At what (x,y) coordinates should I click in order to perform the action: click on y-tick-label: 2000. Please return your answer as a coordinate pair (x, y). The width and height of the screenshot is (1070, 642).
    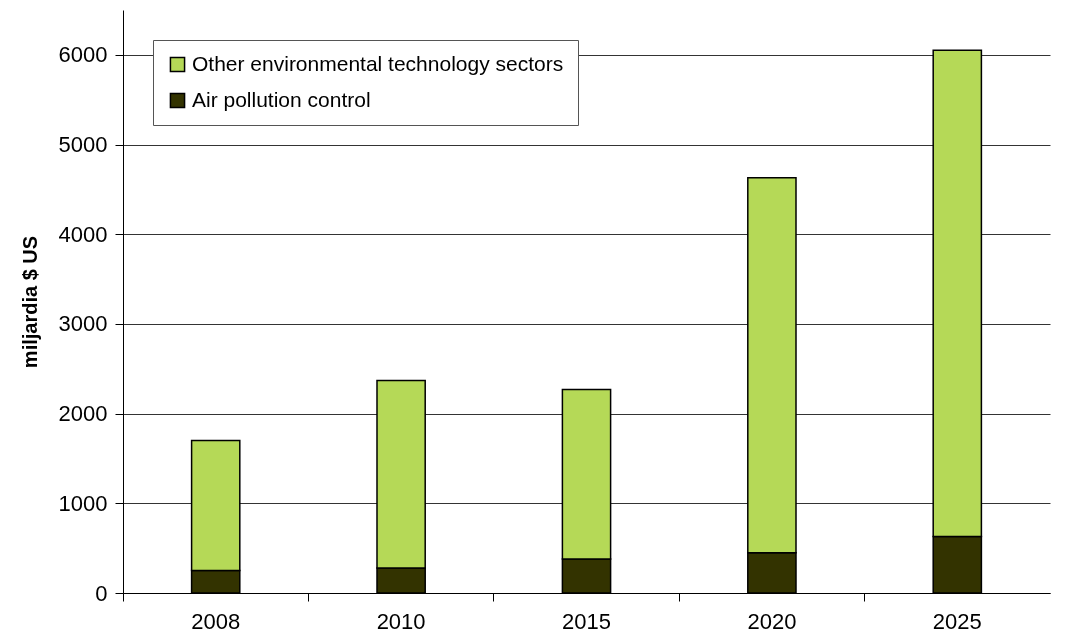
    Looking at the image, I should click on (83, 414).